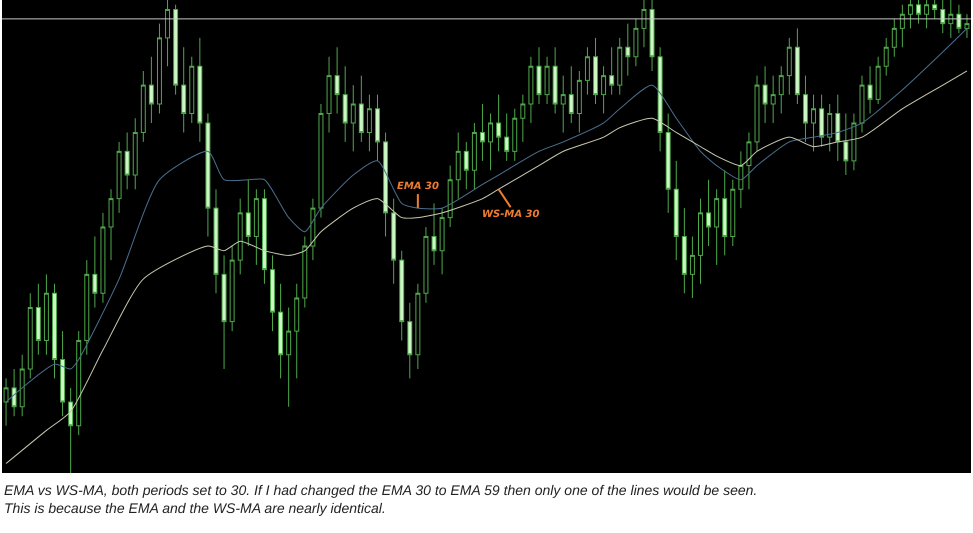  Describe the element at coordinates (381, 499) in the screenshot. I see `text: EMA vs WS-MA, both periods set to 30. If I had changed the EMA 30 to EMA 59 then only one of the lines would be seen. This is because the EMA and the WS-MA are nearly identical.` at that location.